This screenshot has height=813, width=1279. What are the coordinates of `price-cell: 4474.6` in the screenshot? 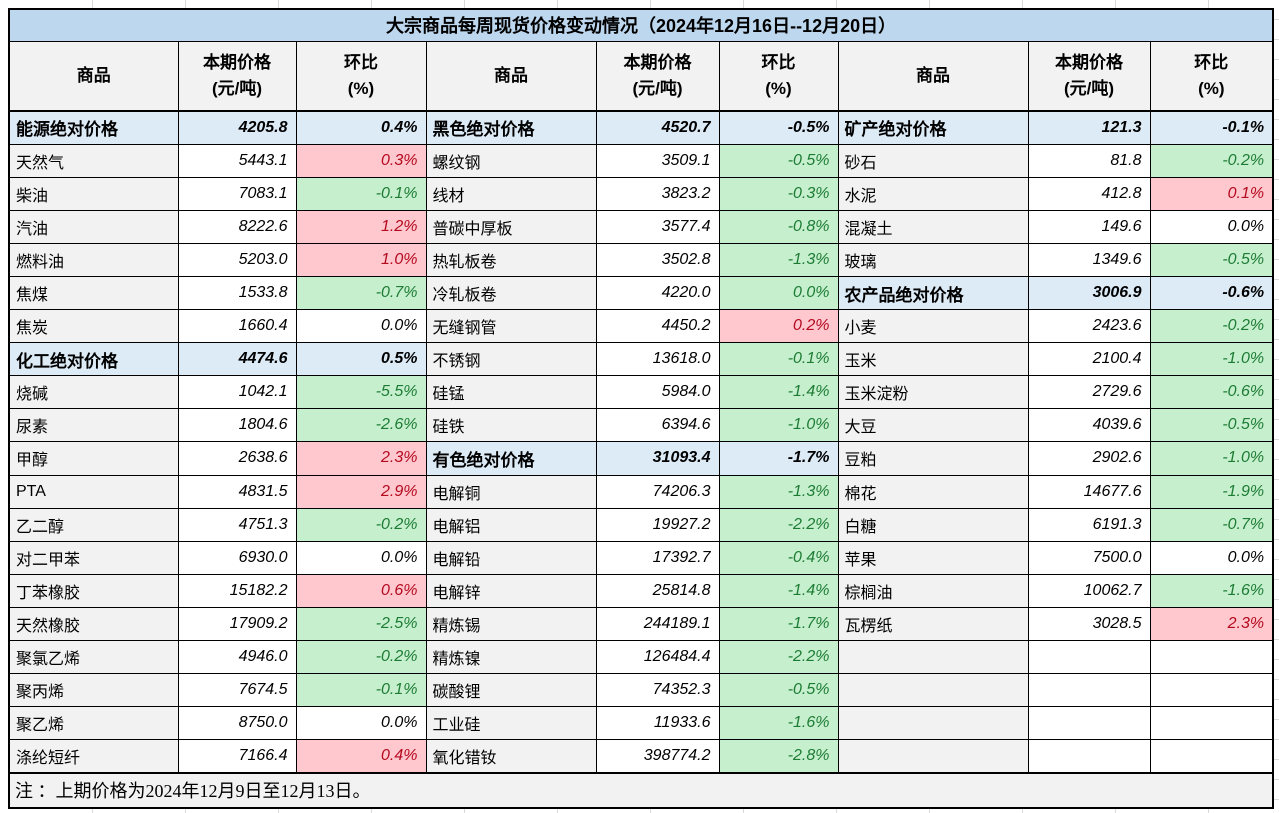 It's located at (237, 359).